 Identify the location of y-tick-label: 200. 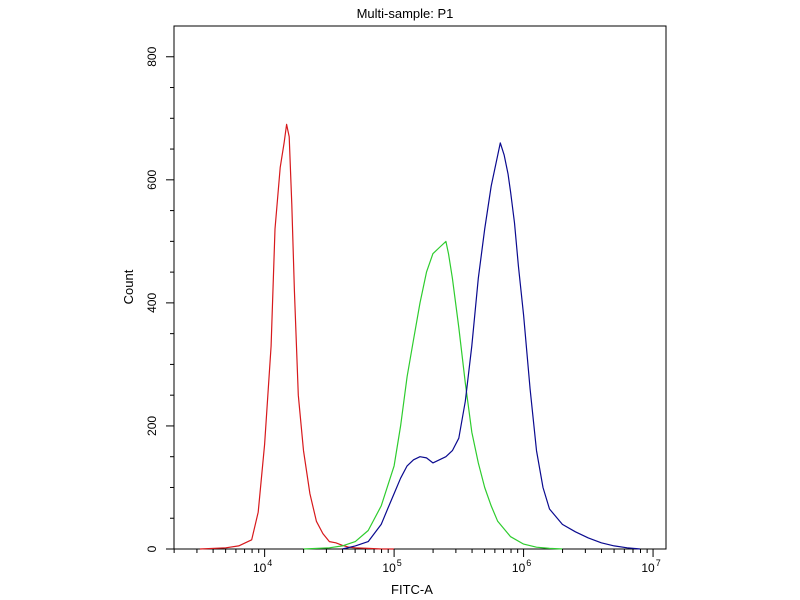
(152, 426).